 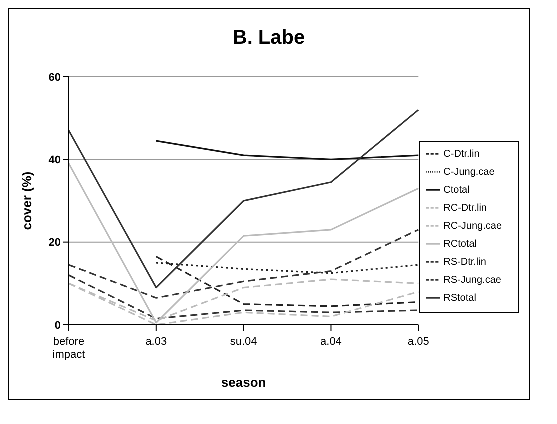 I want to click on y-tick-label: 20, so click(x=54, y=243).